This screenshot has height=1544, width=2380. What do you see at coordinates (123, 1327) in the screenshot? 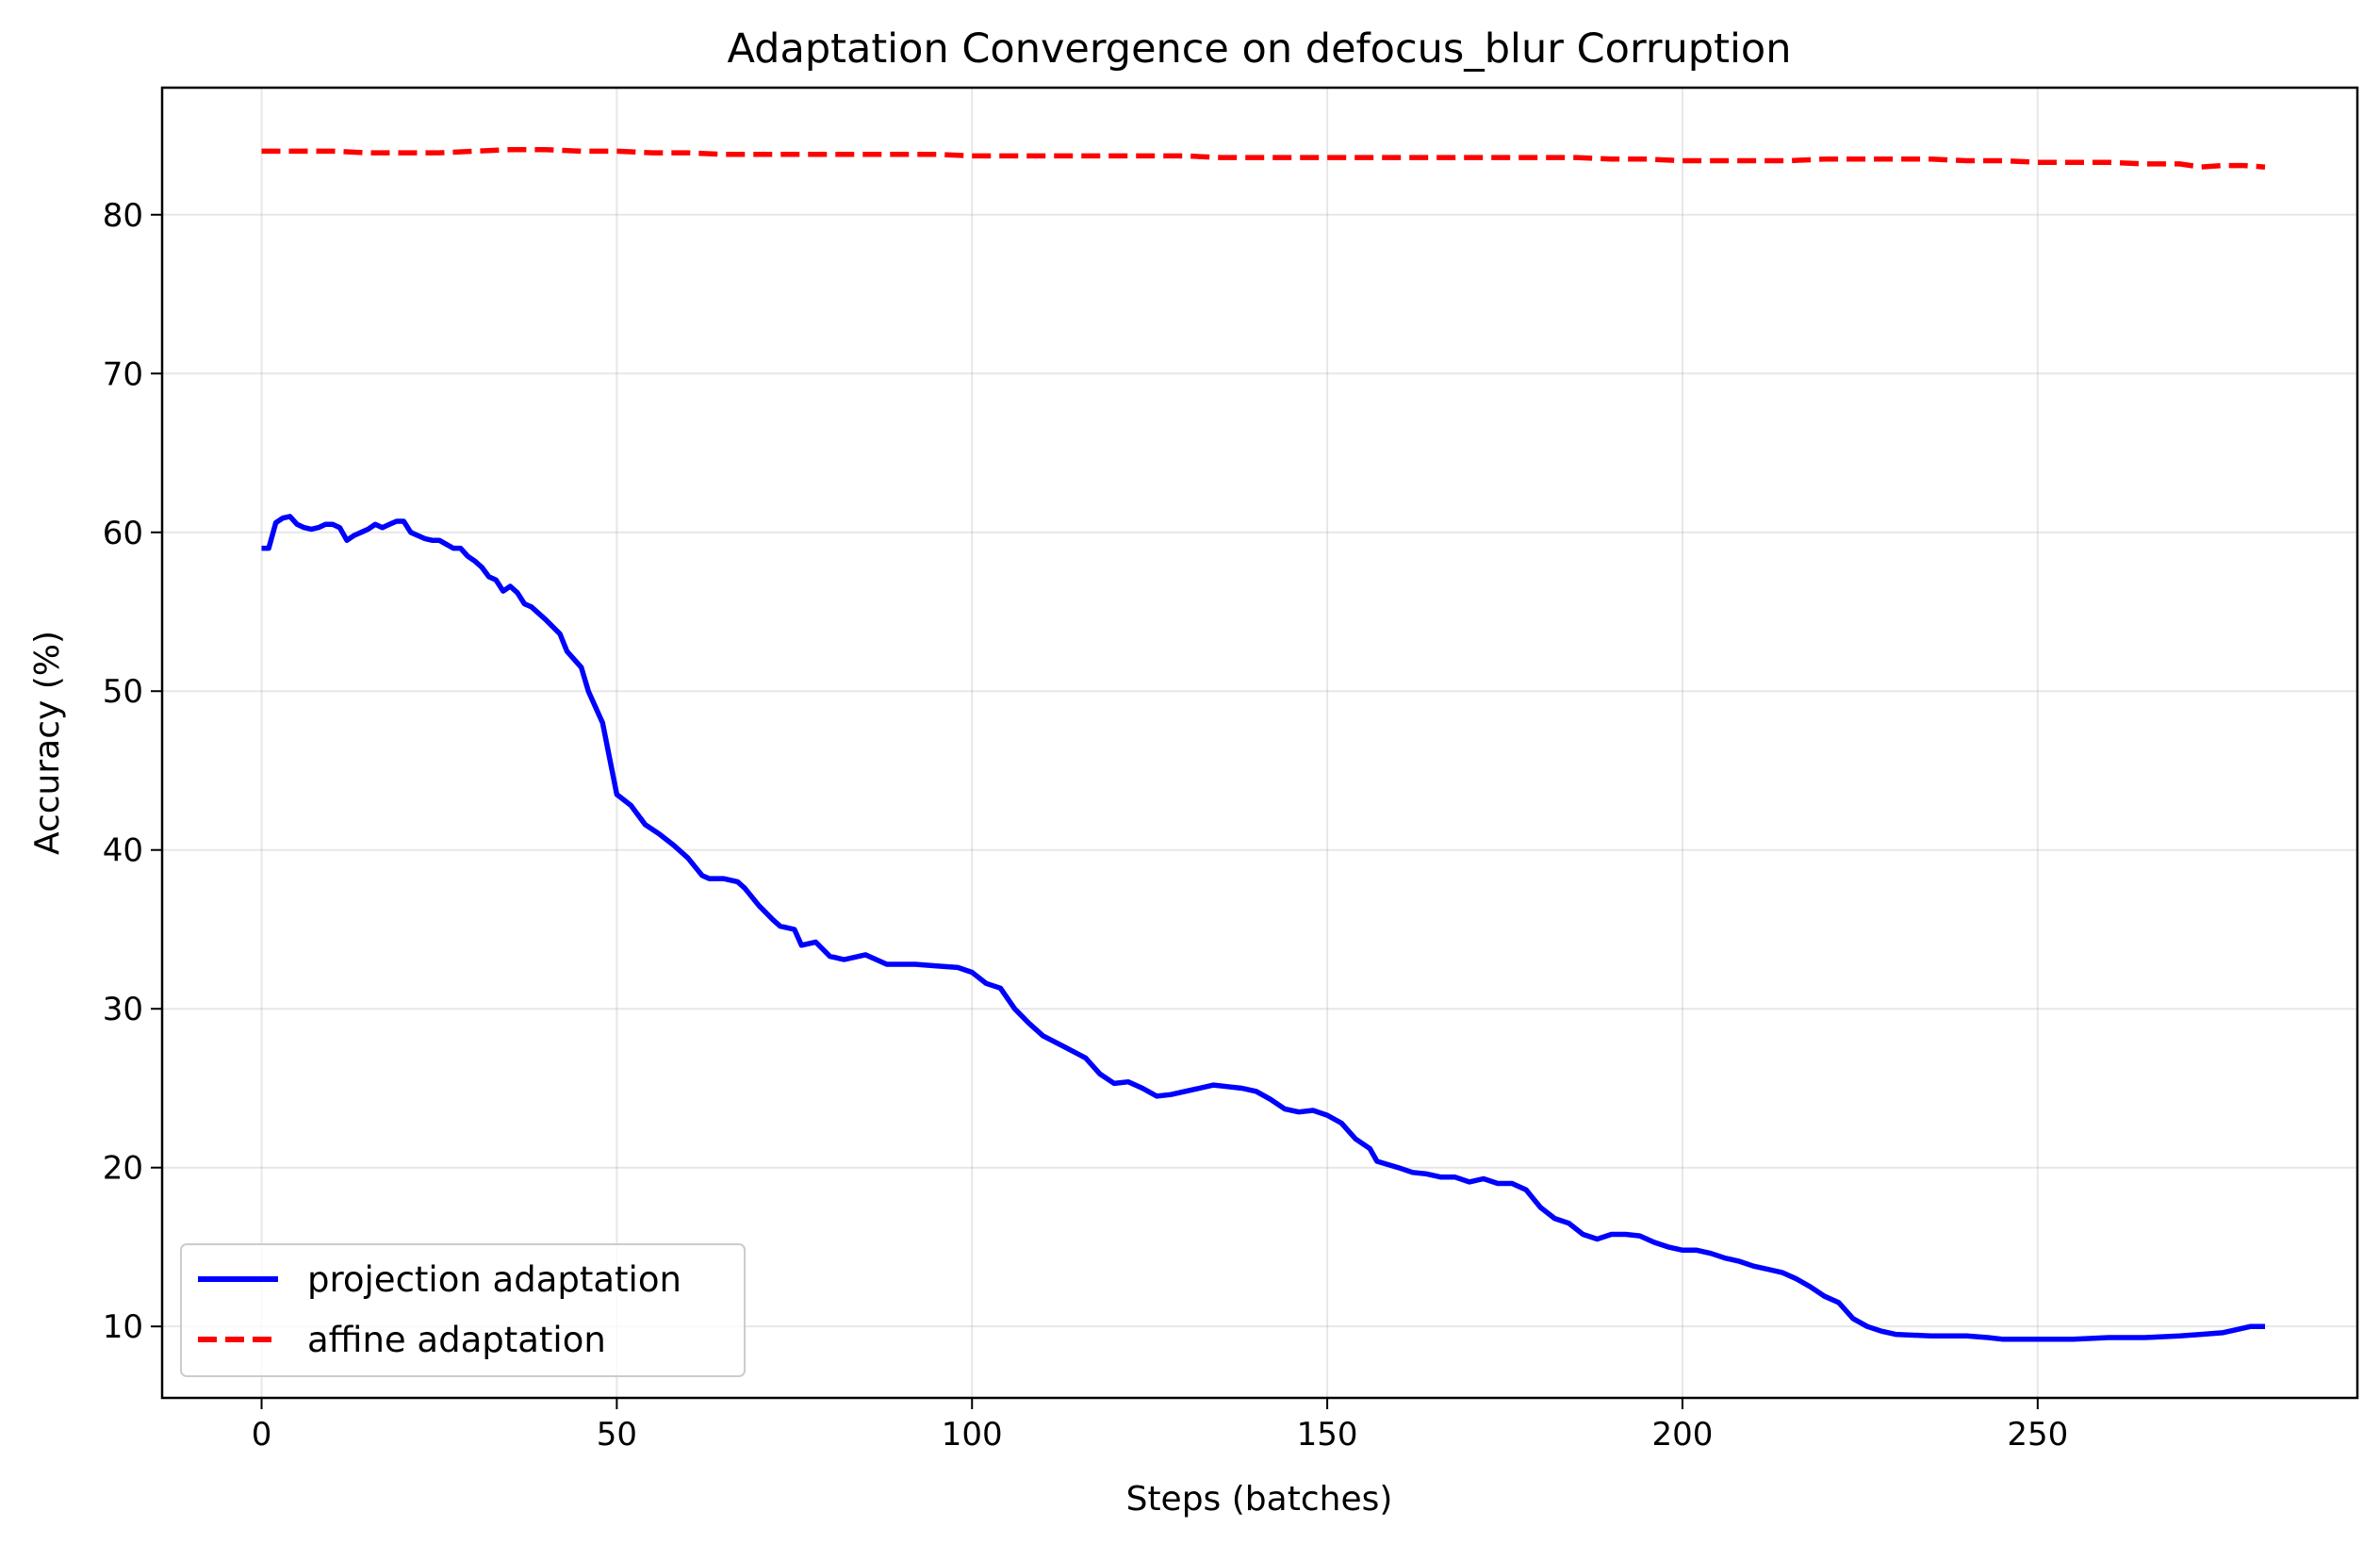
I see `y-tick-label: 10` at bounding box center [123, 1327].